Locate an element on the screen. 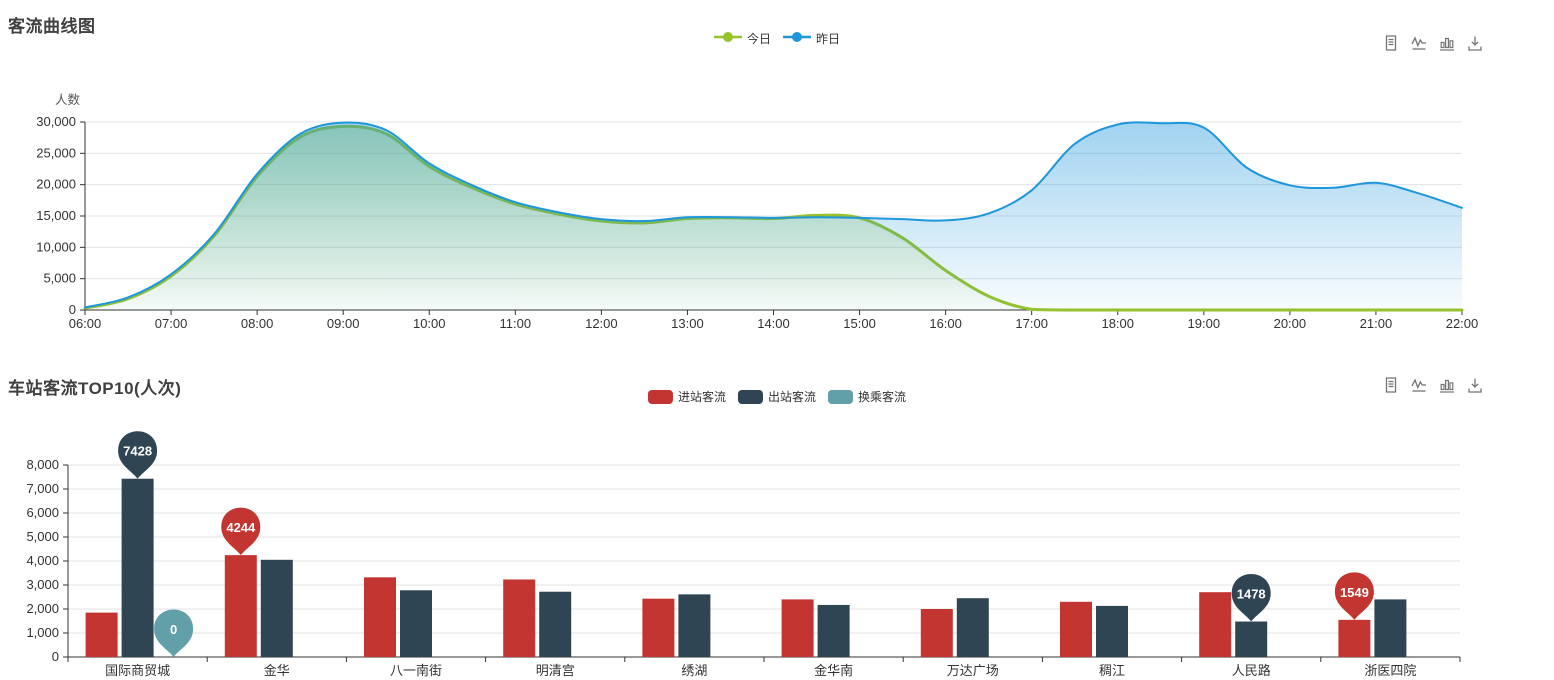 This screenshot has height=680, width=1554. bar-出站客流-金华 is located at coordinates (276, 608).